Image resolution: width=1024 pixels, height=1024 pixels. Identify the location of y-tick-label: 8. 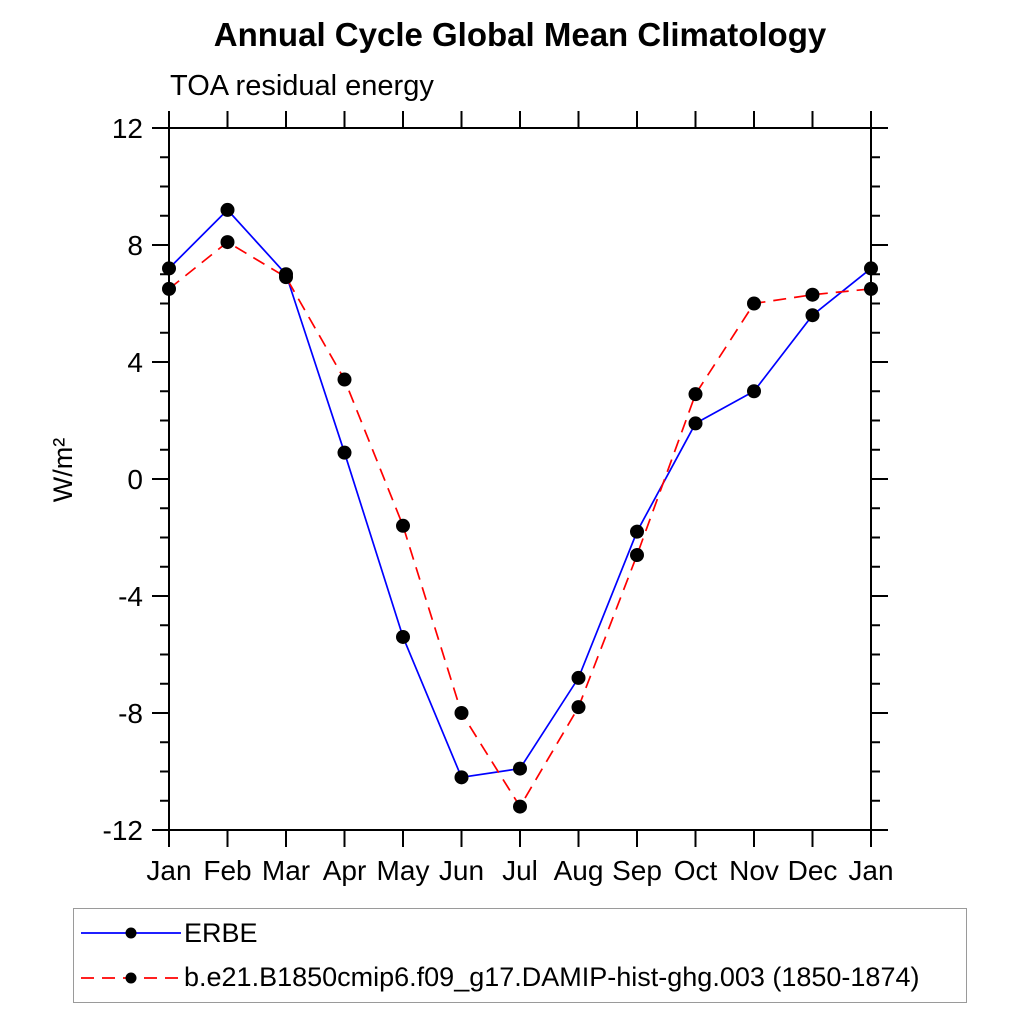
(135, 245).